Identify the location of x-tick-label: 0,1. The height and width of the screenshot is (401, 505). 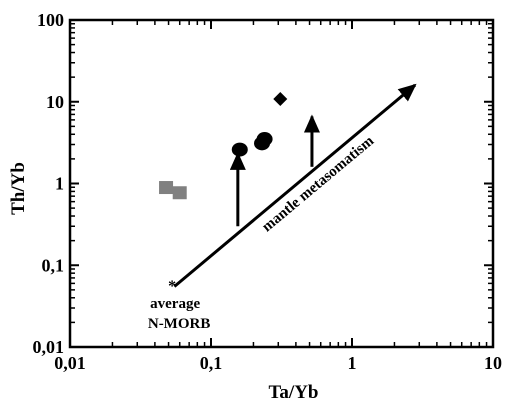
(211, 363).